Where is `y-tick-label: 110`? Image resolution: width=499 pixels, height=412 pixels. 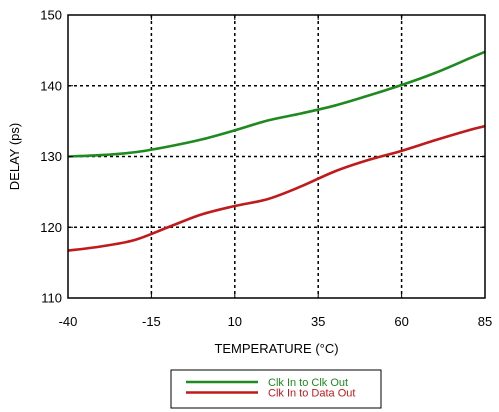 y-tick-label: 110 is located at coordinates (51, 298).